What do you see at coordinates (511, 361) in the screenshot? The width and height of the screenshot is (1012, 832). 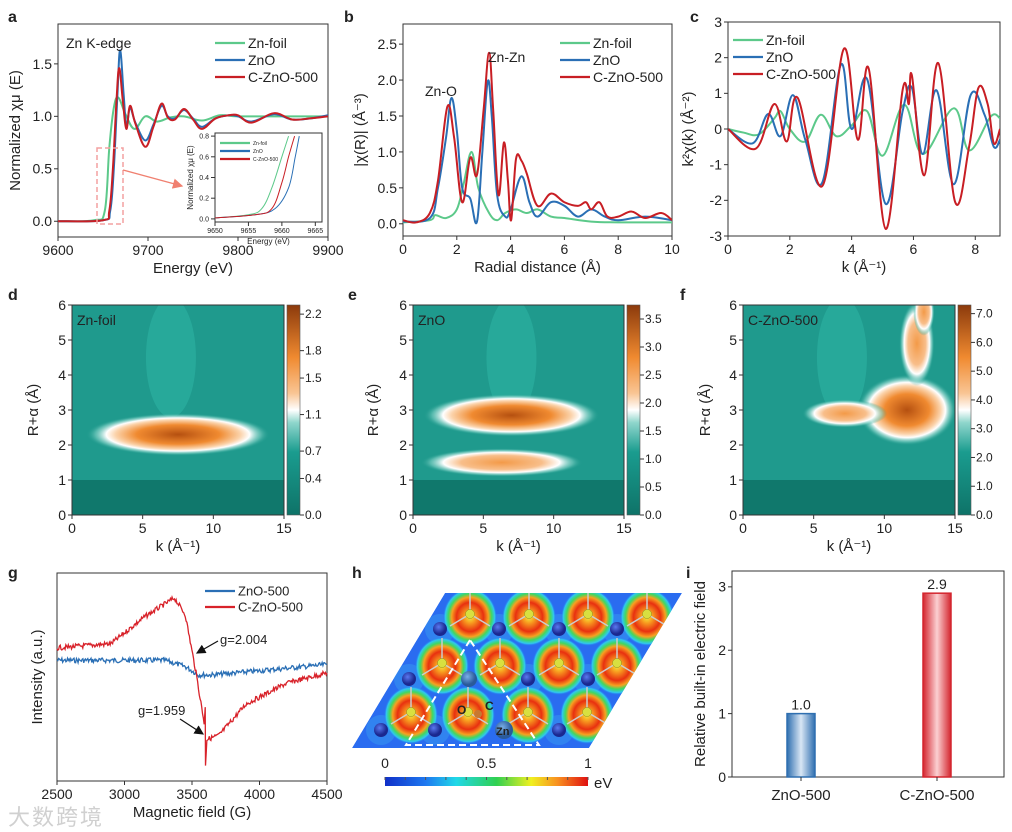 I see `ridge` at bounding box center [511, 361].